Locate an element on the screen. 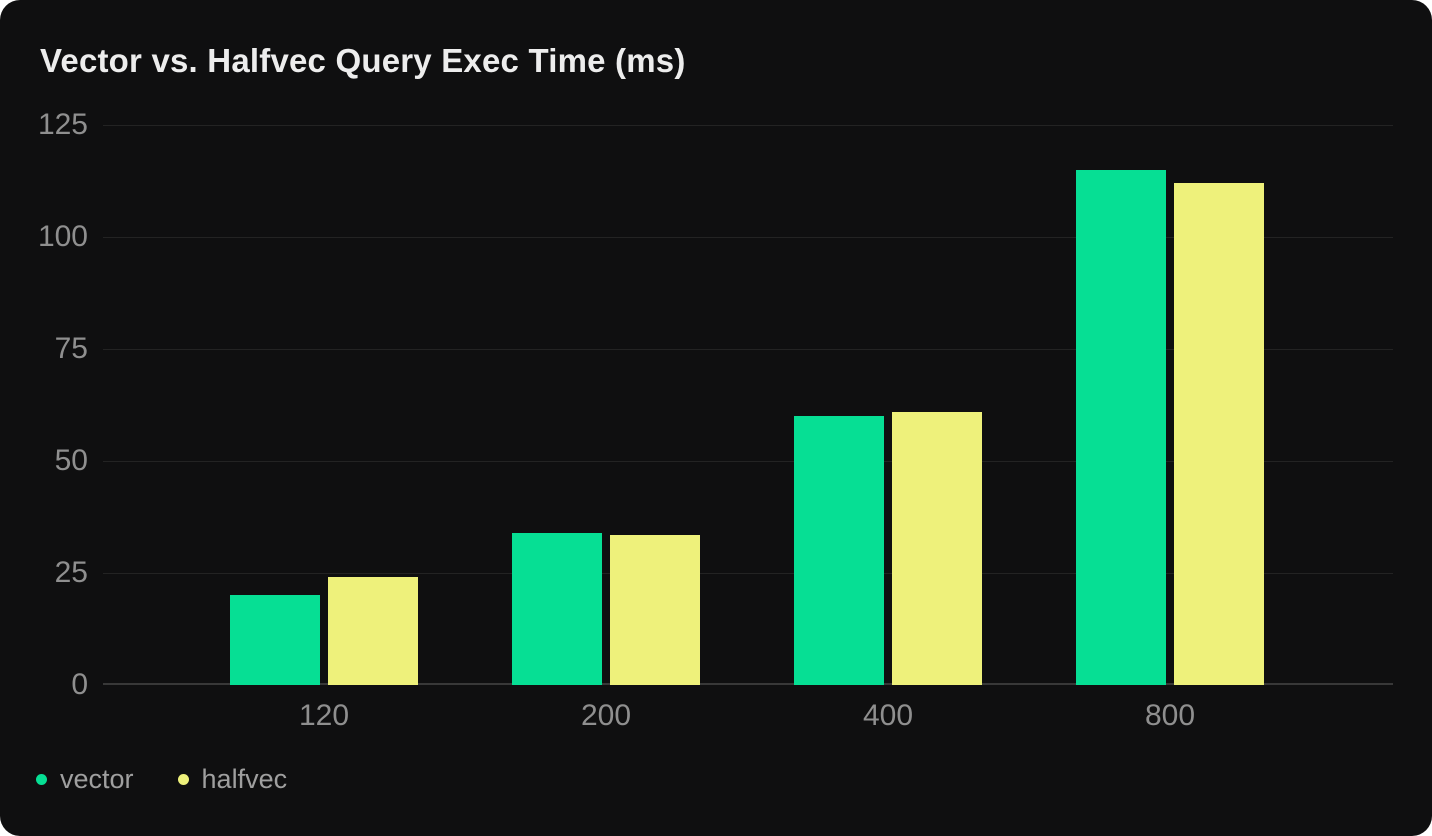  x-tick-label-120: 120 is located at coordinates (324, 715).